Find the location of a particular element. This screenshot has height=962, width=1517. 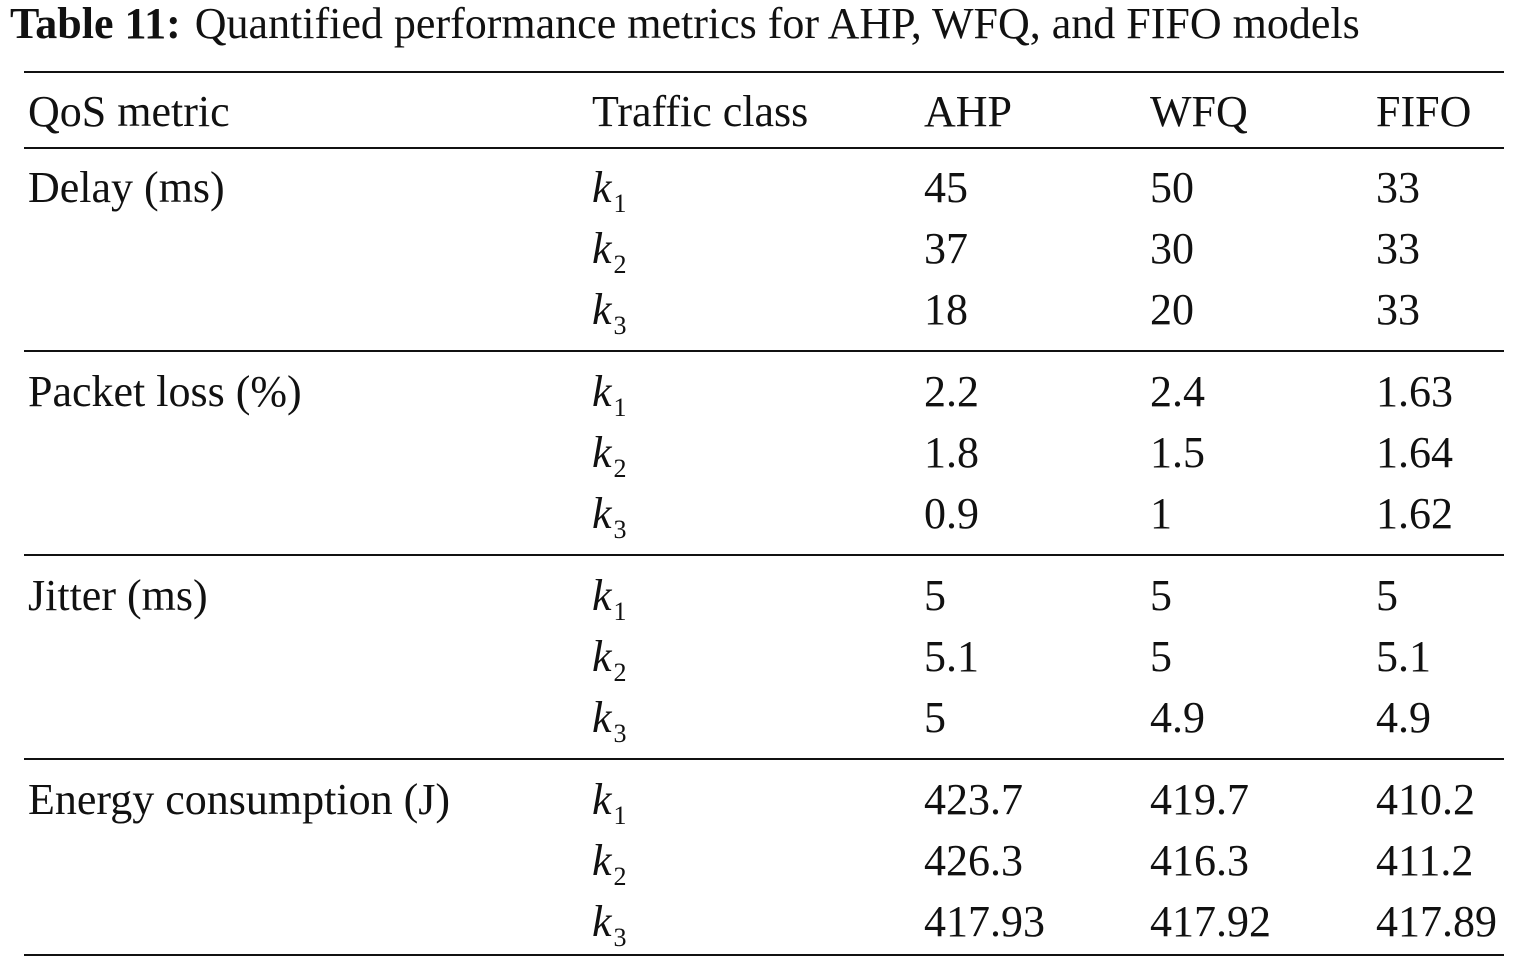

fifo-value: 417.89 is located at coordinates (1436, 921).